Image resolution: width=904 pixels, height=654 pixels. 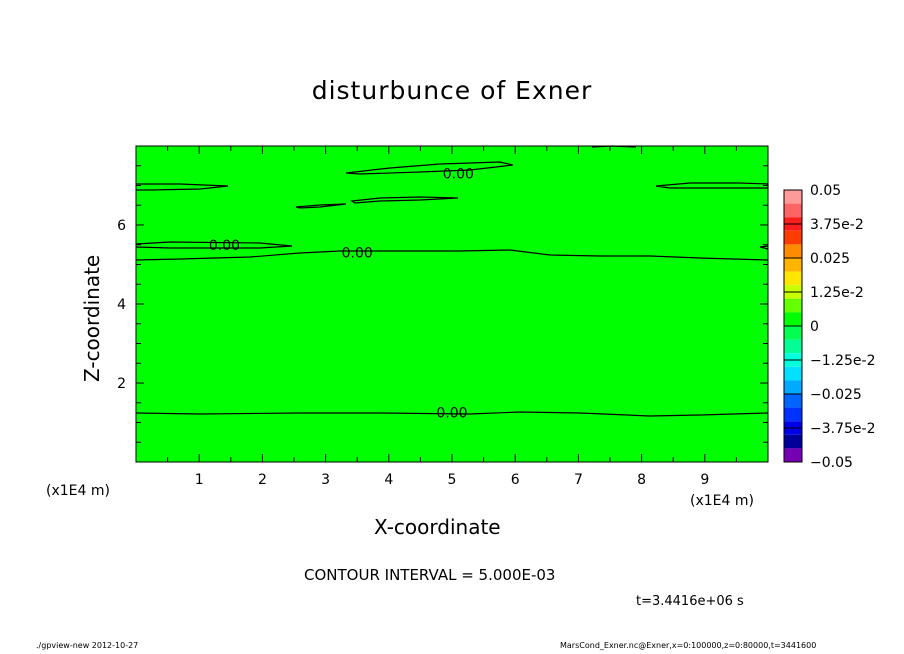 I want to click on y-tick-label: 2, so click(x=121, y=384).